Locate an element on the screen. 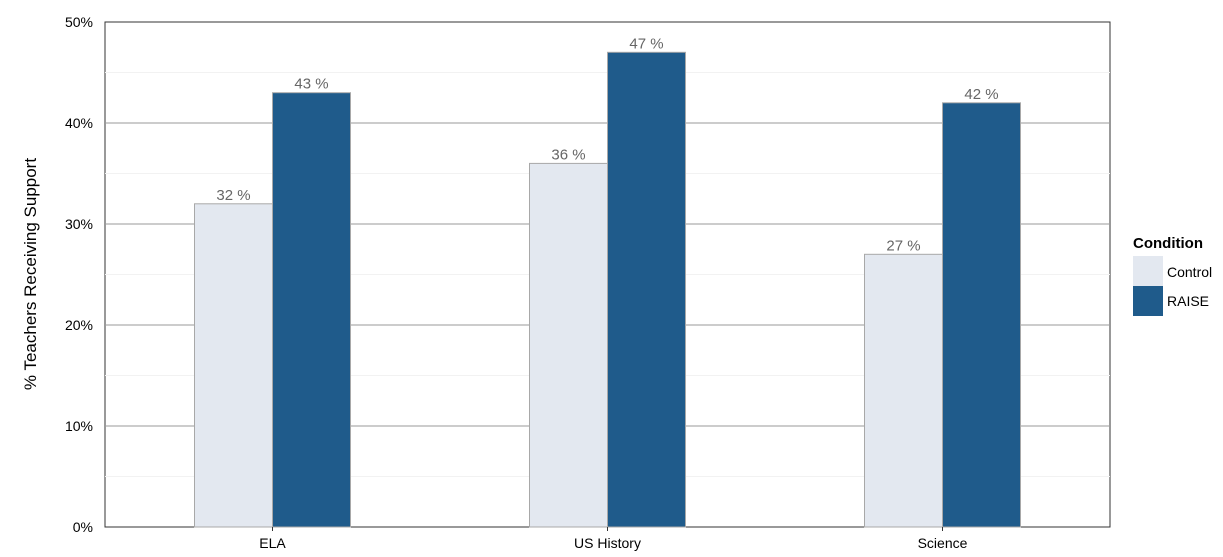 This screenshot has height=557, width=1223. x-axis-ticks: ELA US History Science is located at coordinates (613, 539).